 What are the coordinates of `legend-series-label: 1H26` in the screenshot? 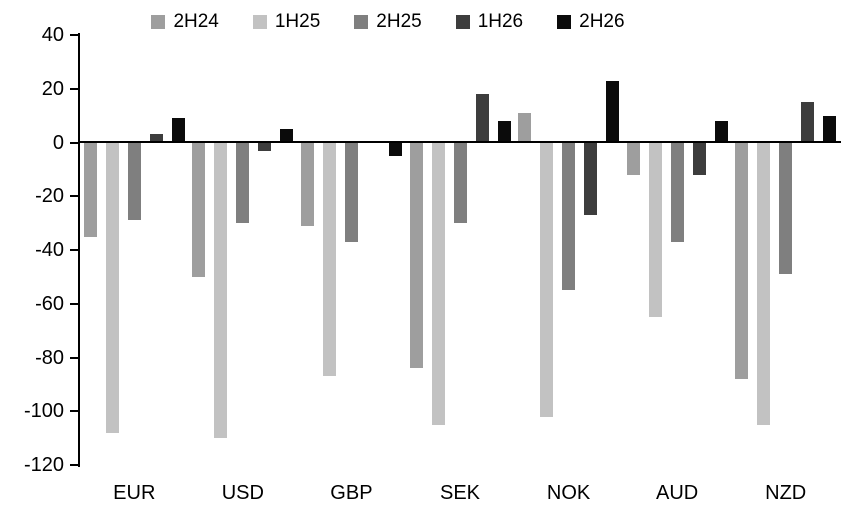 It's located at (500, 21).